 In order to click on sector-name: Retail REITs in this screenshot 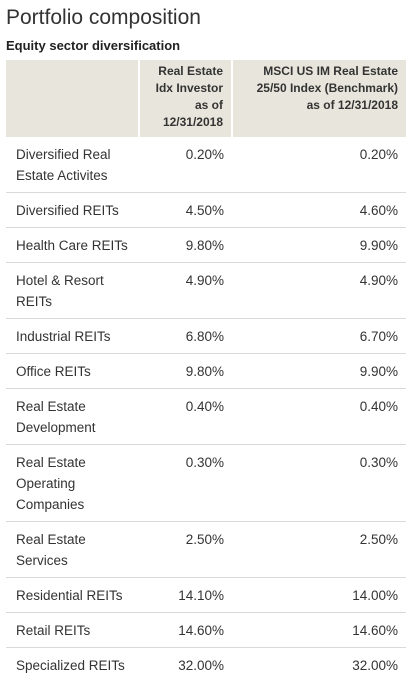, I will do `click(72, 630)`.